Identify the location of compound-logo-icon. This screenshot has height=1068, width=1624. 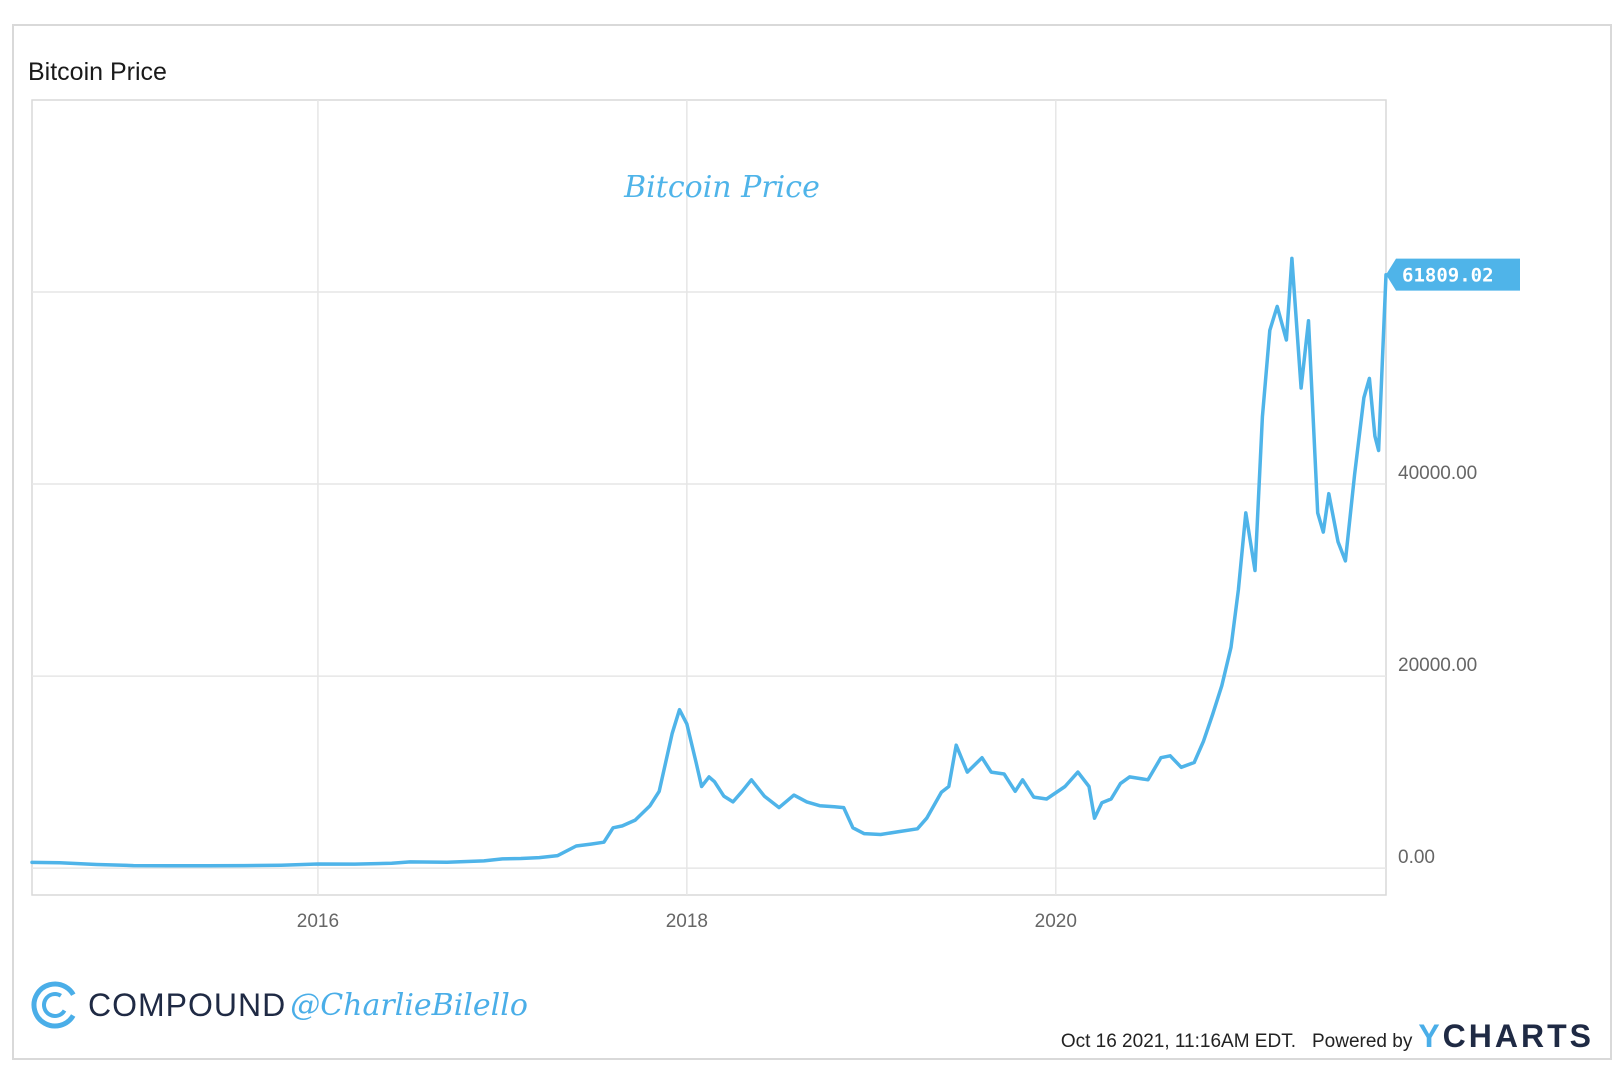
(55, 1005).